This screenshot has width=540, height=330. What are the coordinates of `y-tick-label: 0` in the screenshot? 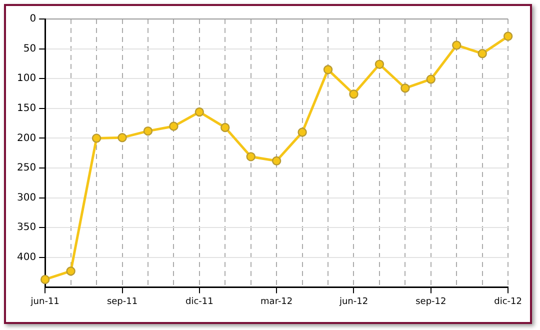 It's located at (33, 19).